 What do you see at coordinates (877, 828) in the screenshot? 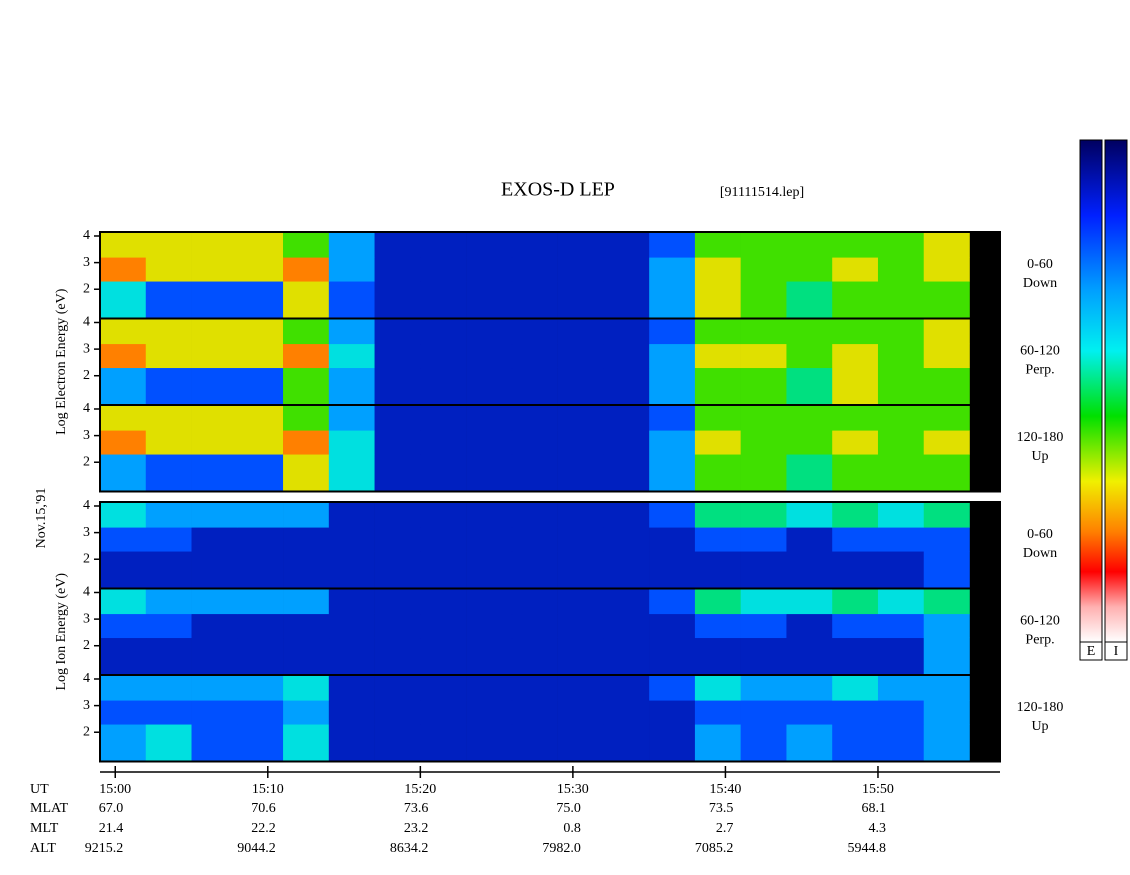
I see `orbit-value: 4.3` at bounding box center [877, 828].